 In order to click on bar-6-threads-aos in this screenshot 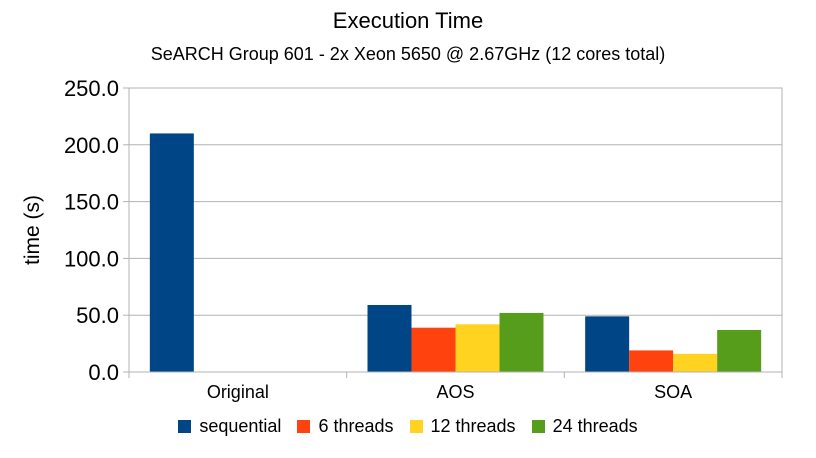, I will do `click(433, 349)`.